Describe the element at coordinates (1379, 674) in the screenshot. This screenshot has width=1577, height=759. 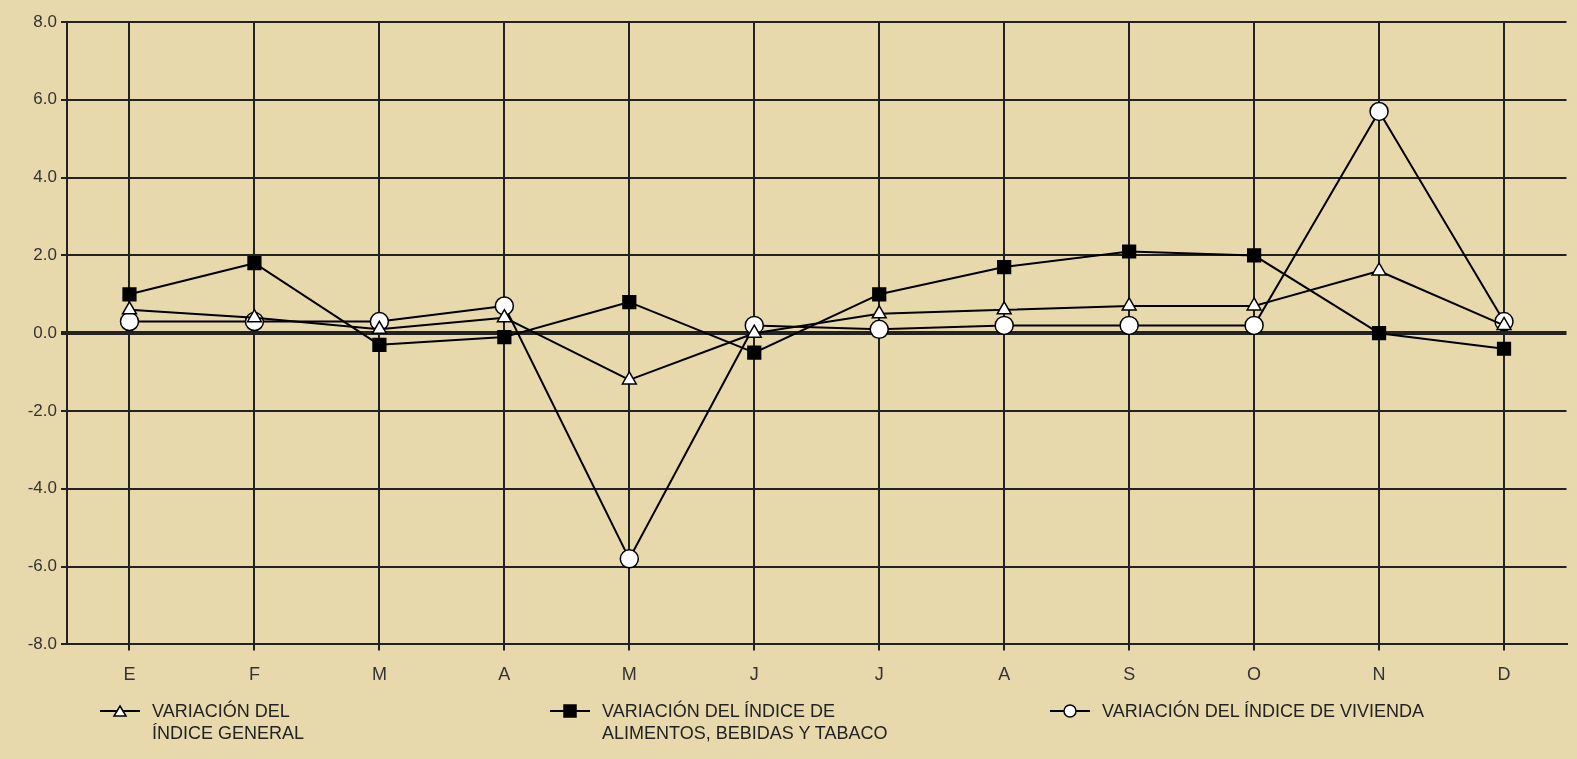
I see `x-tick-label: N` at that location.